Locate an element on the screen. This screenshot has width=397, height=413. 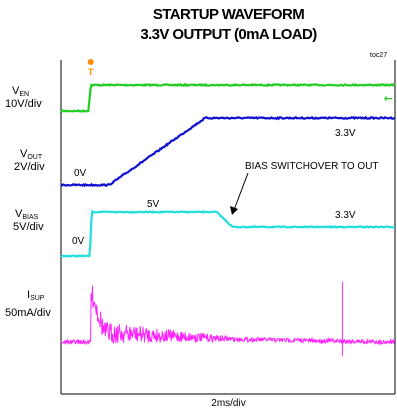
bias-switchover-label: BIAS SWITCHOVER TO OUT is located at coordinates (312, 166).